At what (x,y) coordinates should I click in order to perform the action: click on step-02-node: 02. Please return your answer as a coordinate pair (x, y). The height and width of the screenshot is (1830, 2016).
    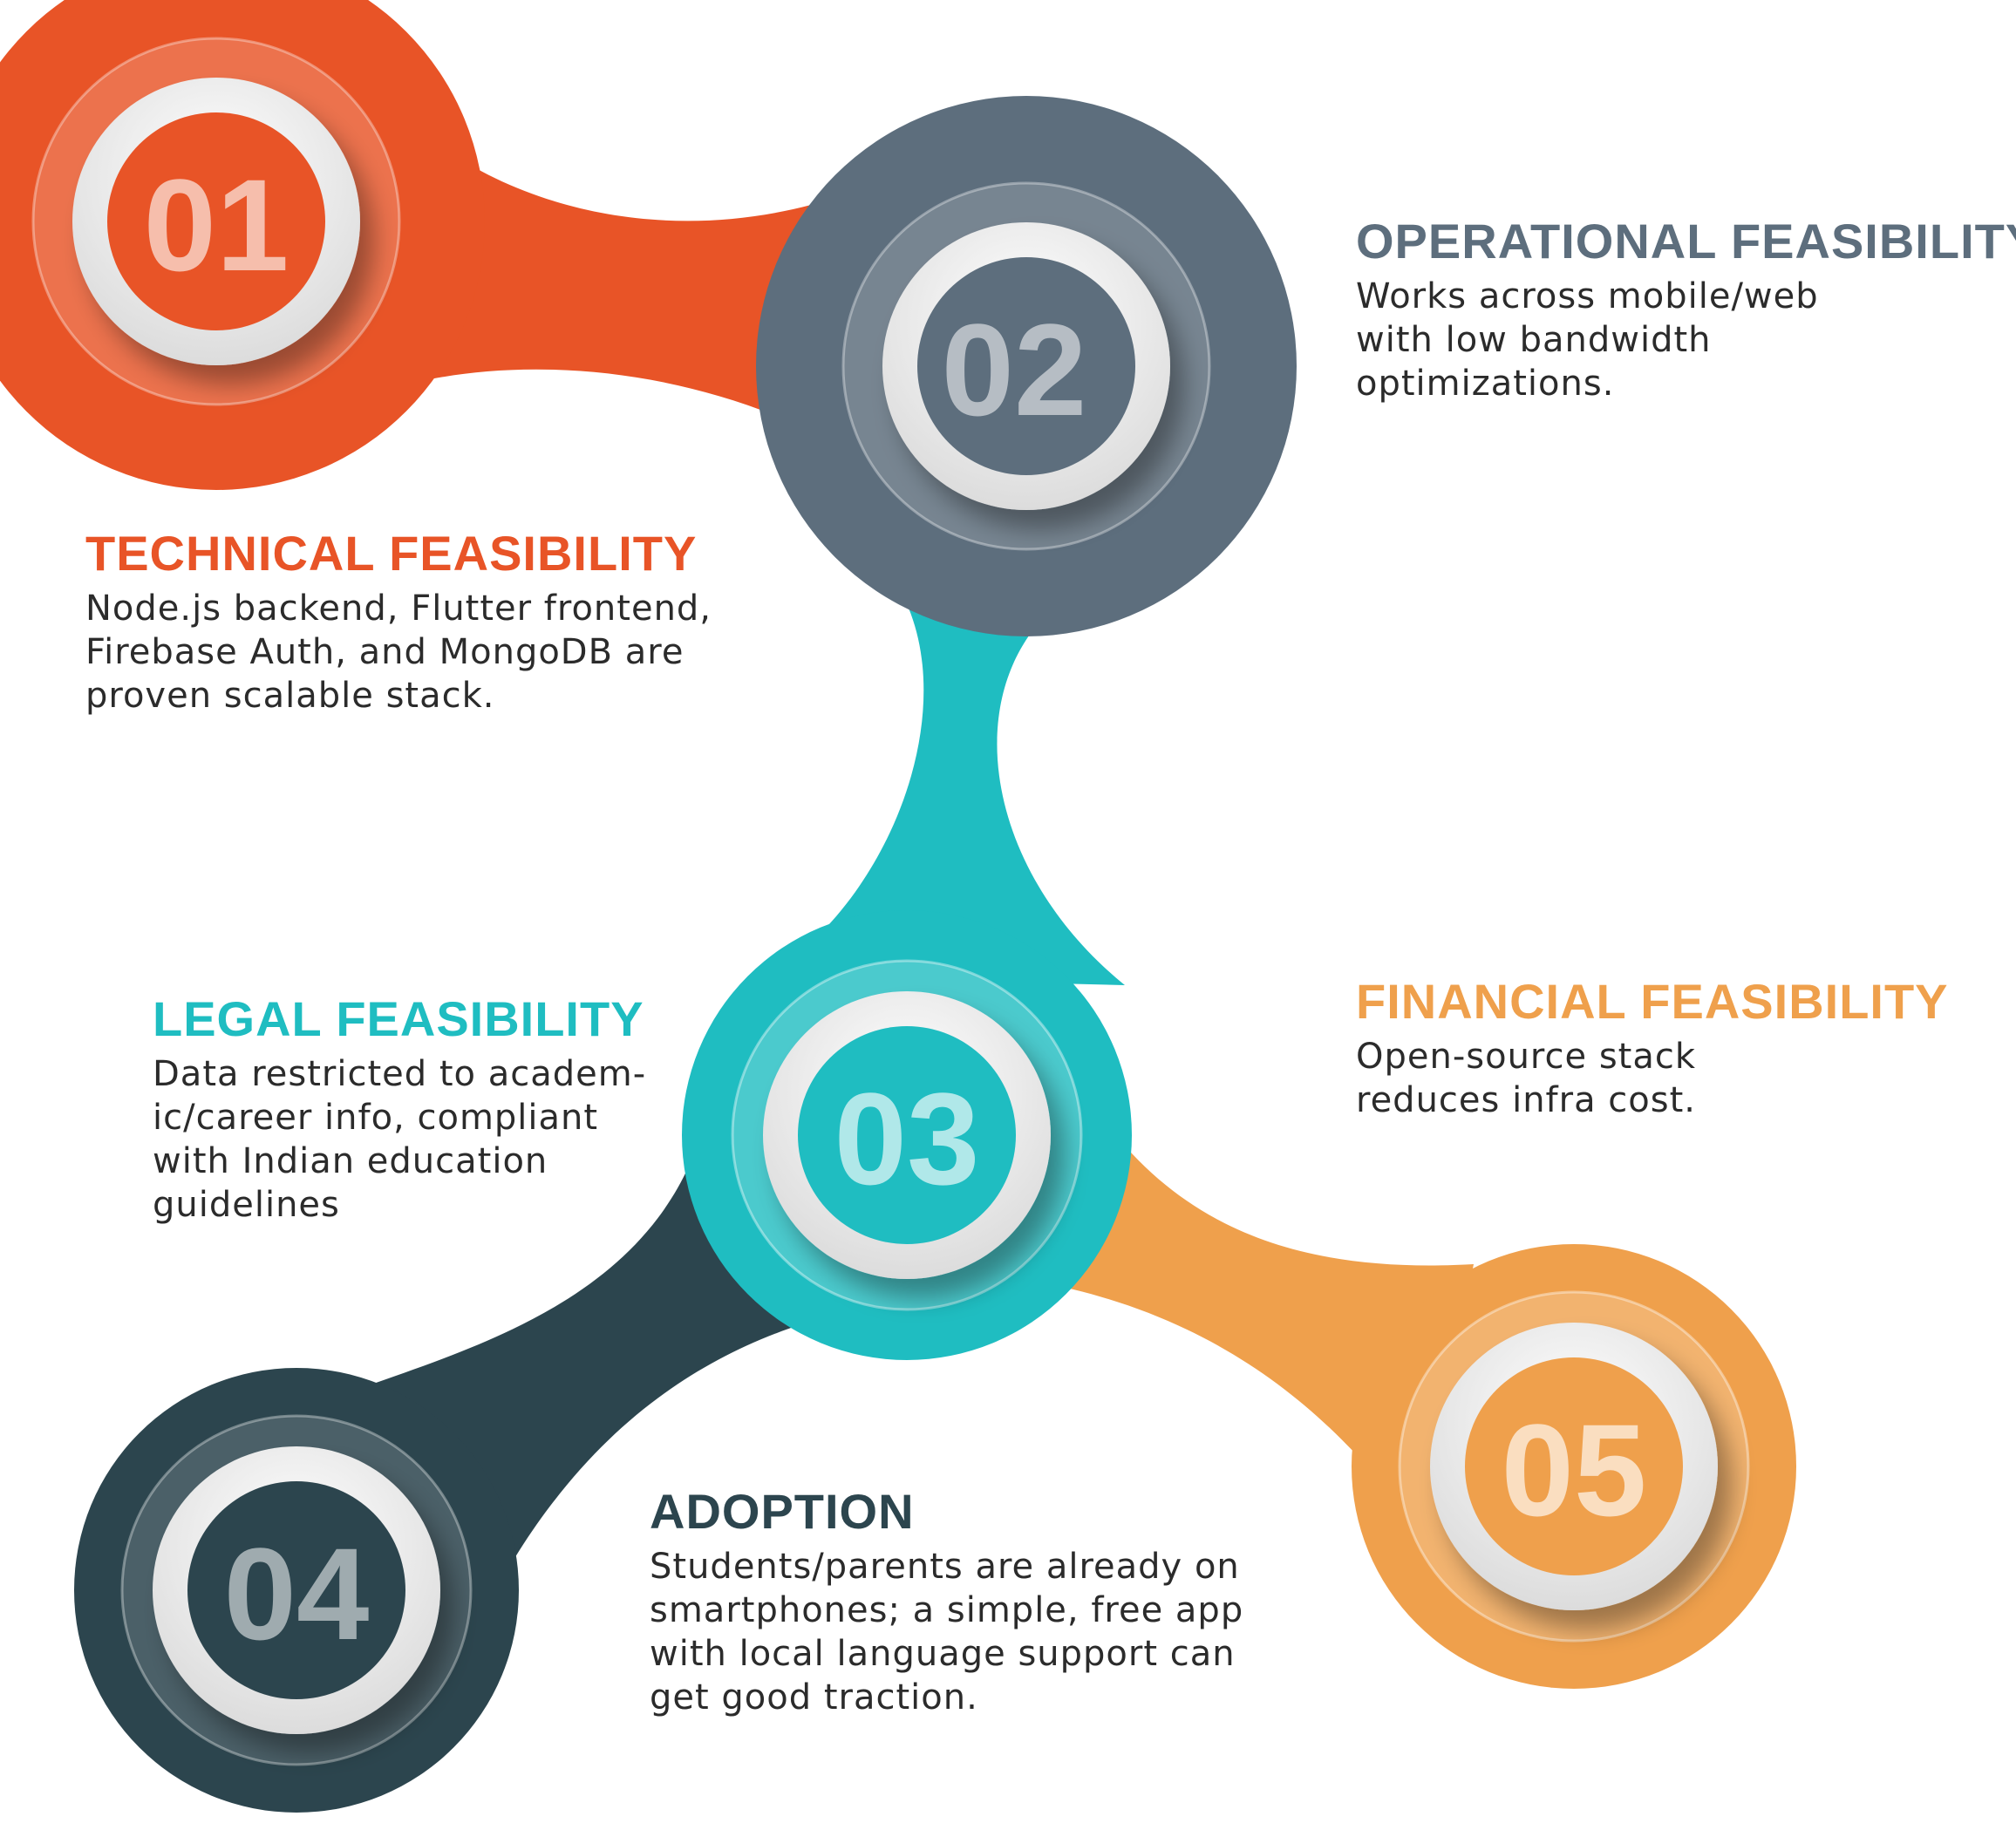
    Looking at the image, I should click on (1026, 366).